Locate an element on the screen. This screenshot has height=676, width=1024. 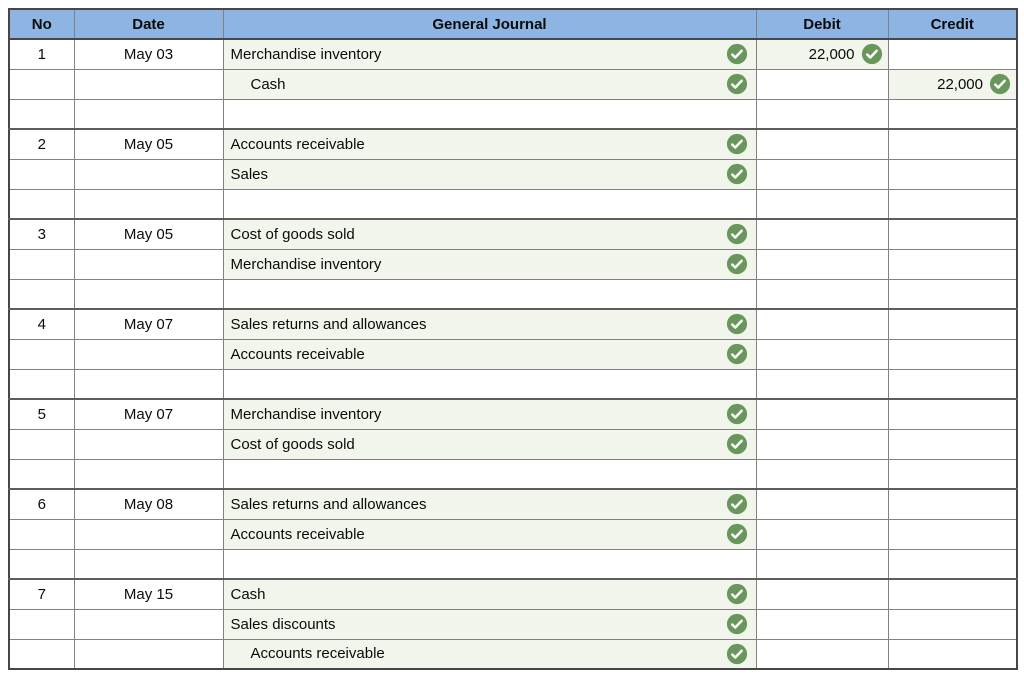
credit-amount-field: 22,000 is located at coordinates (952, 84).